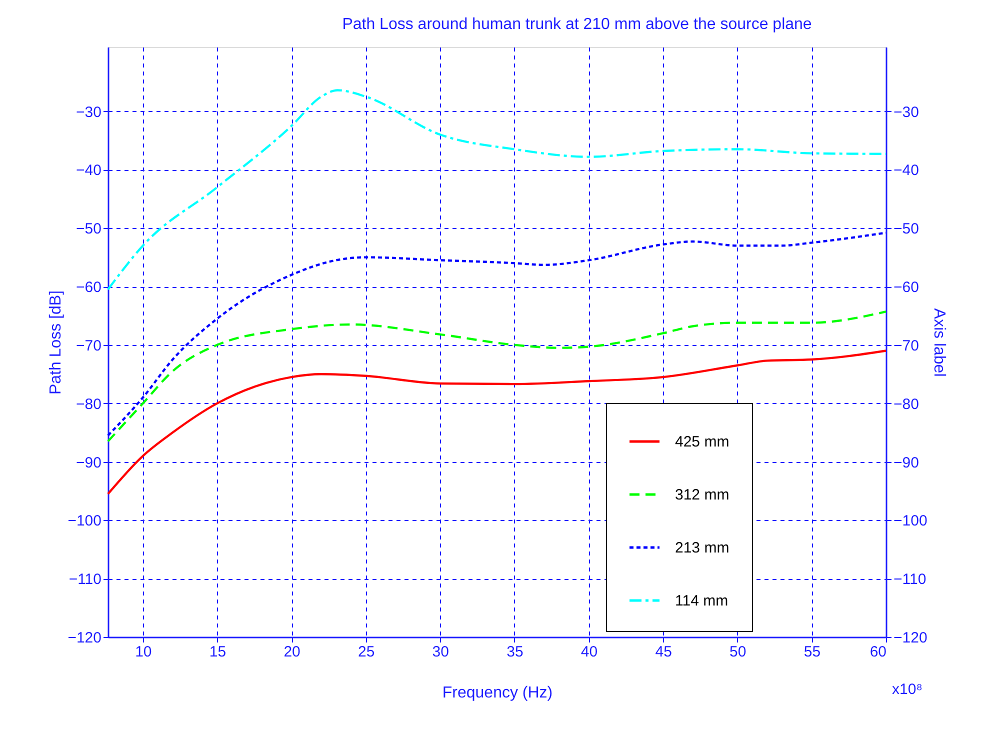 Image resolution: width=984 pixels, height=733 pixels. What do you see at coordinates (85, 638) in the screenshot?
I see `y-tick-label: −120` at bounding box center [85, 638].